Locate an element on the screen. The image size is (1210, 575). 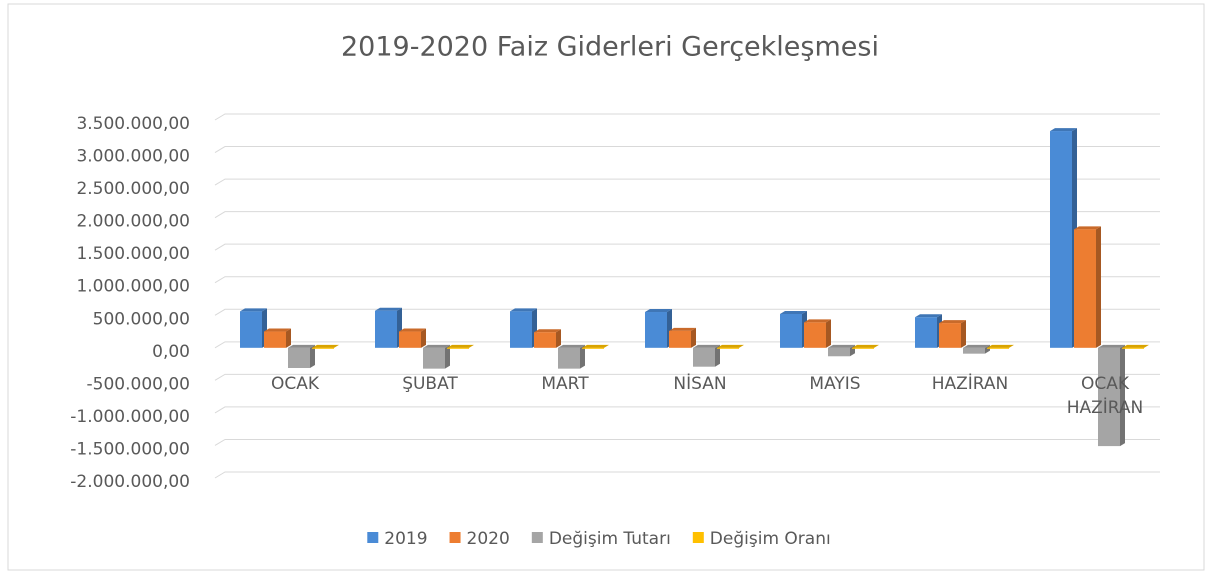
y-tick-label: -1.500.000,00 is located at coordinates (130, 449).